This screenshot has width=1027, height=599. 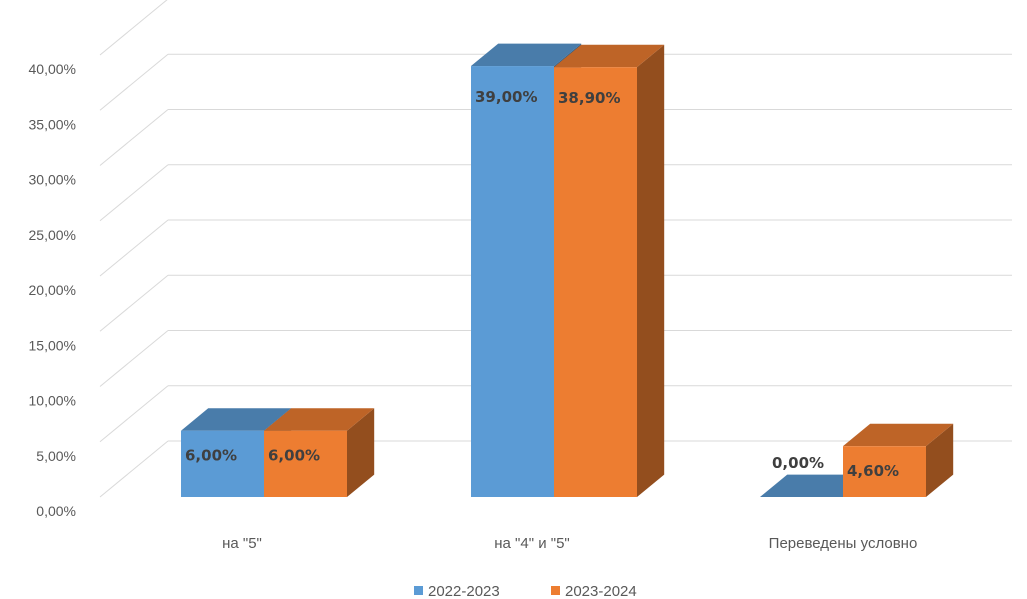 What do you see at coordinates (52, 345) in the screenshot?
I see `y-tick-label: 15,00%` at bounding box center [52, 345].